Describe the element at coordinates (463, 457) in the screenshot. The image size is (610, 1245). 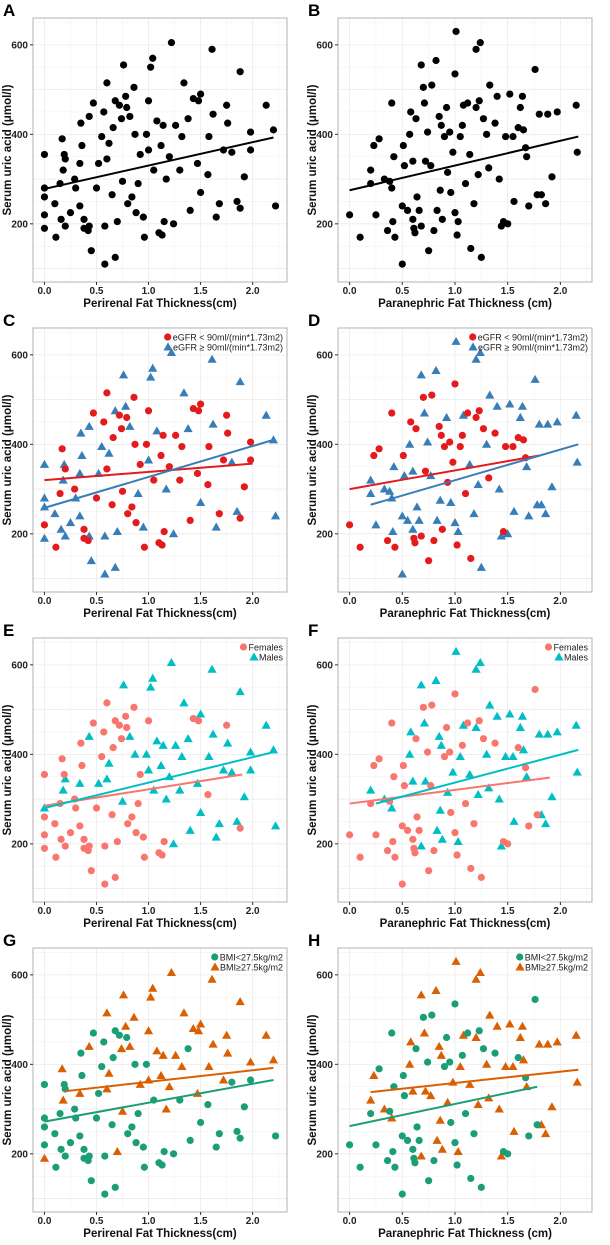
I see `data-points` at that location.